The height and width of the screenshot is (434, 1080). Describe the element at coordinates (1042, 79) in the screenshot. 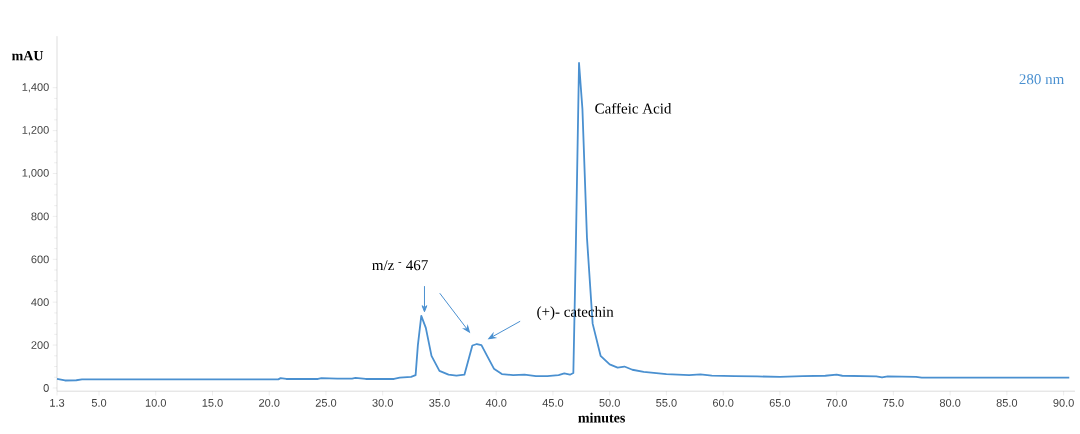

I see `text: 280 nm` at that location.